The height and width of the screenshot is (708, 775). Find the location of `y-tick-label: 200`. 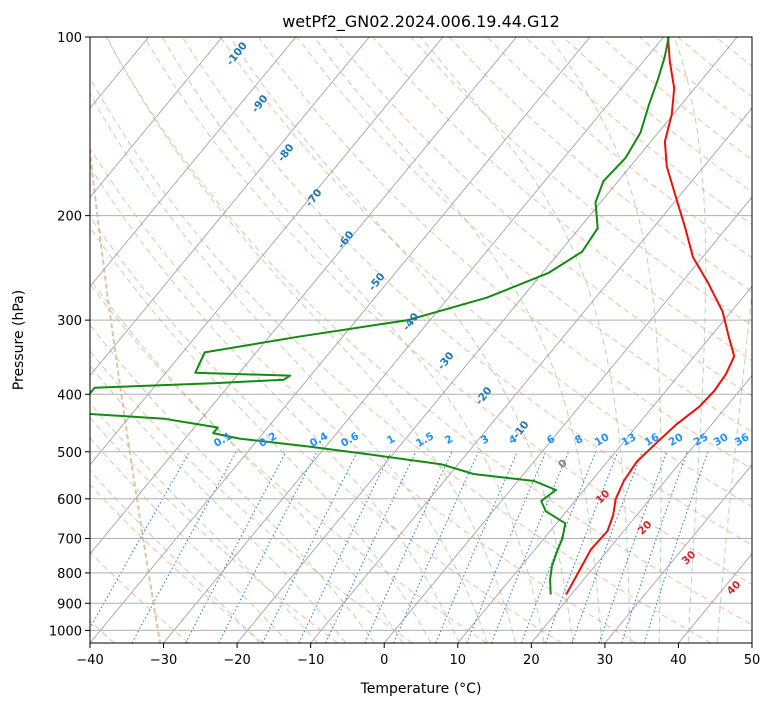

y-tick-label: 200 is located at coordinates (69, 217).